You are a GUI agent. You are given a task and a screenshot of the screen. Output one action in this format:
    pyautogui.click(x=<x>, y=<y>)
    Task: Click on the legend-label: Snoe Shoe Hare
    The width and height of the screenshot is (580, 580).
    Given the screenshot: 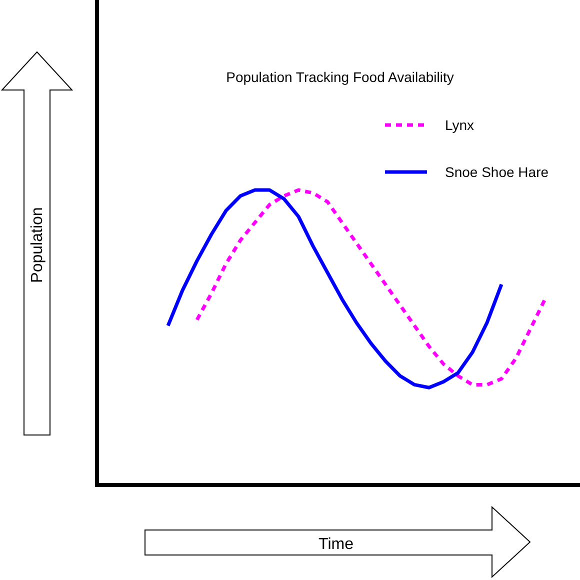 What is the action you would take?
    pyautogui.click(x=497, y=172)
    